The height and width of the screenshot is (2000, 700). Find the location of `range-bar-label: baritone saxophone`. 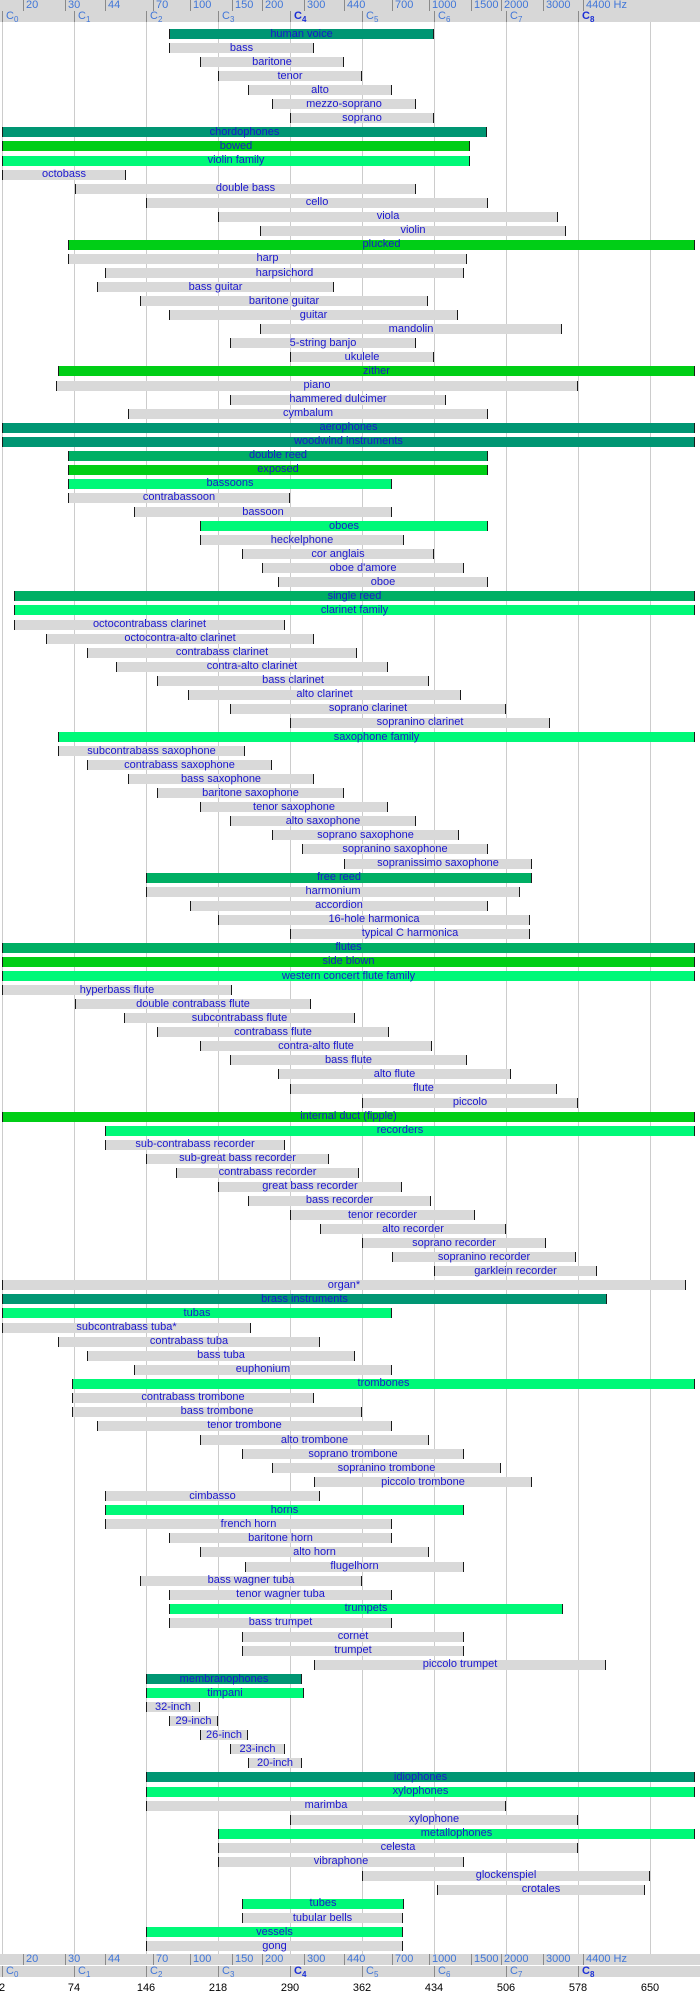

range-bar-label: baritone saxophone is located at coordinates (250, 792).